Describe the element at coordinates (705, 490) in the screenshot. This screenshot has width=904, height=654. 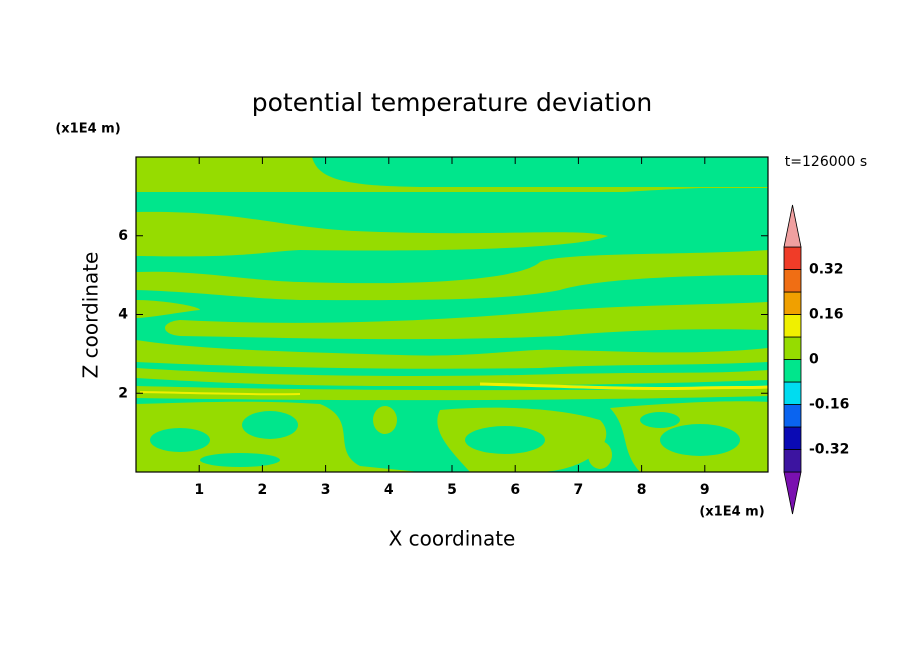
I see `x-tick-label: 9` at that location.